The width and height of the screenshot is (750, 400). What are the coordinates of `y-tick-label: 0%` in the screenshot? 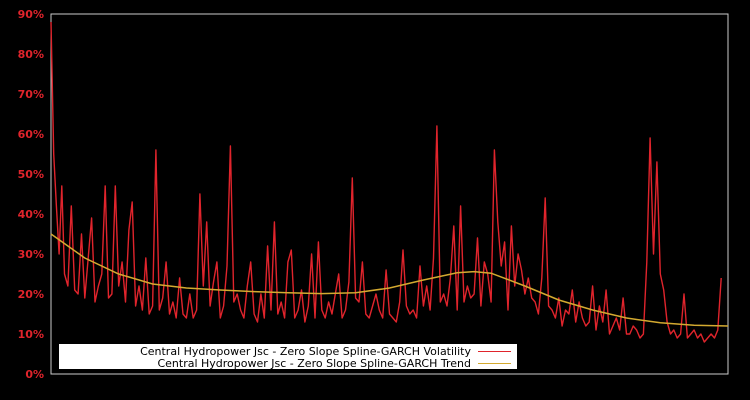 It's located at (34, 374).